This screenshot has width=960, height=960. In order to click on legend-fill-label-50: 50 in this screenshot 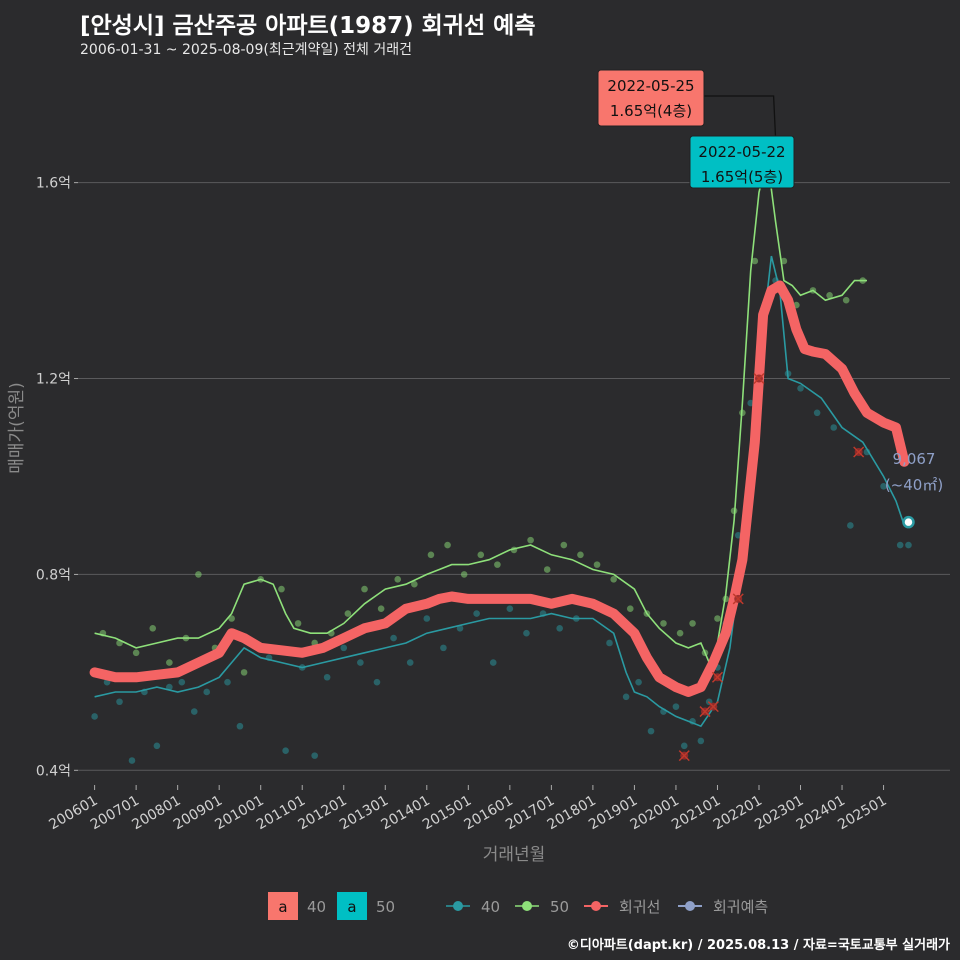, I will do `click(385, 907)`.